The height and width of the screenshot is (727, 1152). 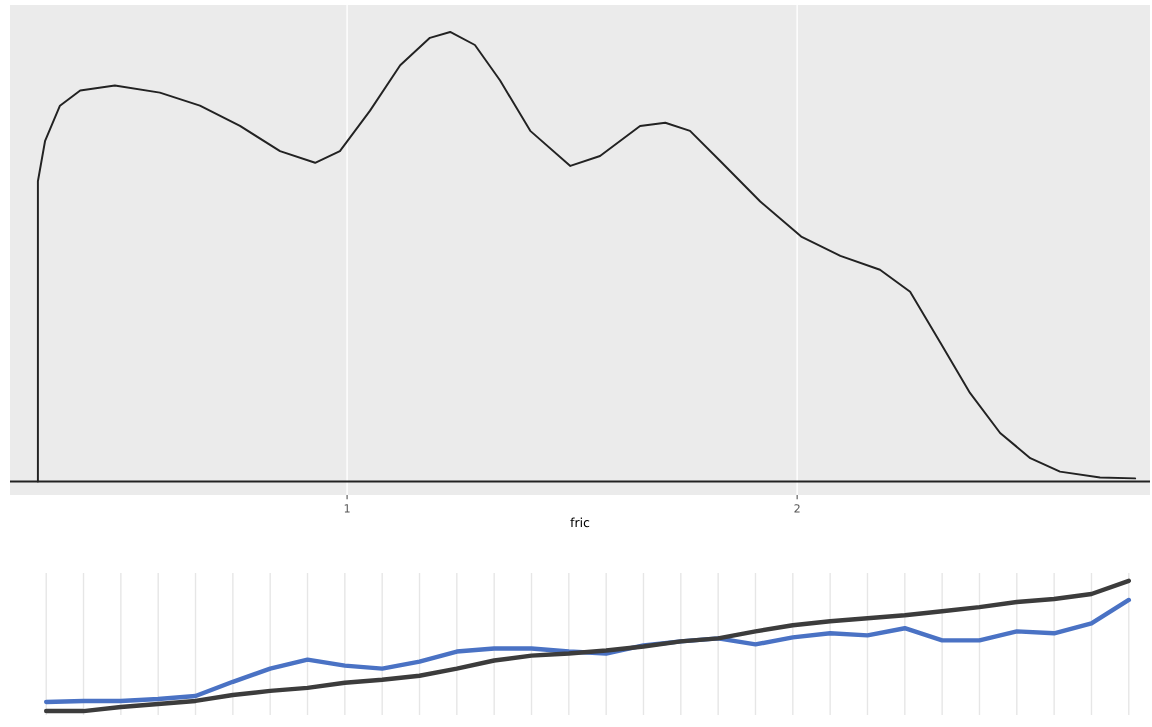 What do you see at coordinates (580, 522) in the screenshot?
I see `x-axis-title: fric` at bounding box center [580, 522].